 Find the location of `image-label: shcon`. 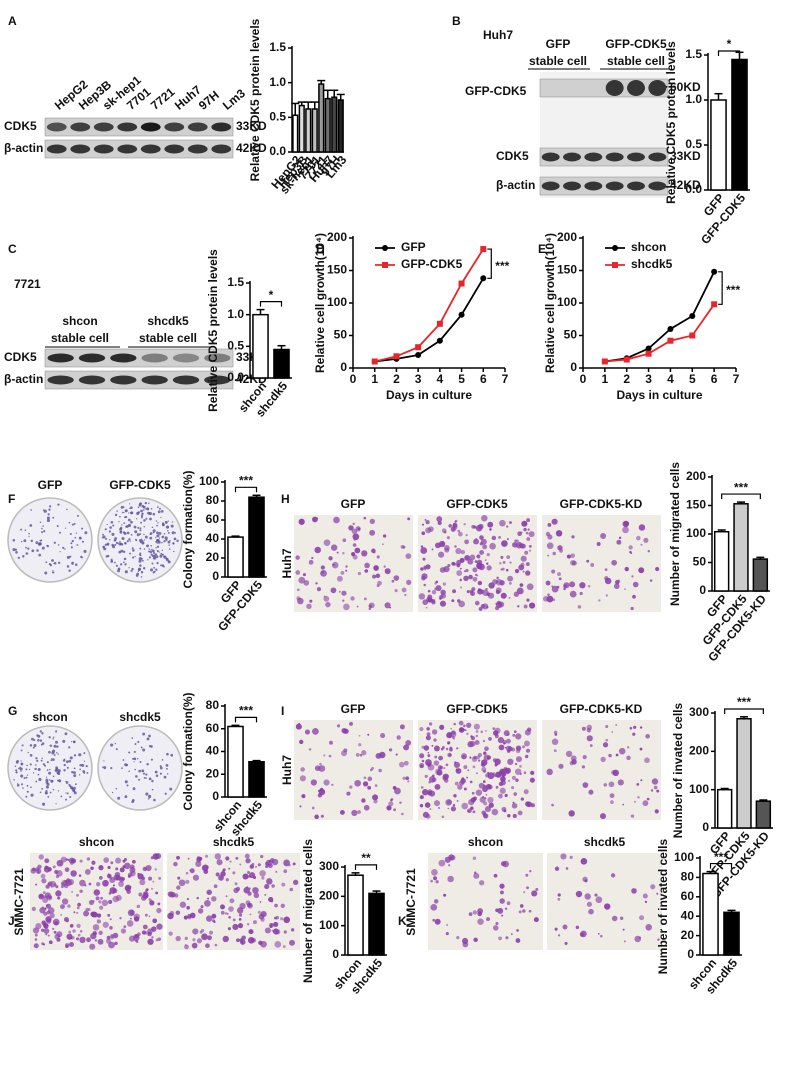

image-label: shcon is located at coordinates (49, 717).